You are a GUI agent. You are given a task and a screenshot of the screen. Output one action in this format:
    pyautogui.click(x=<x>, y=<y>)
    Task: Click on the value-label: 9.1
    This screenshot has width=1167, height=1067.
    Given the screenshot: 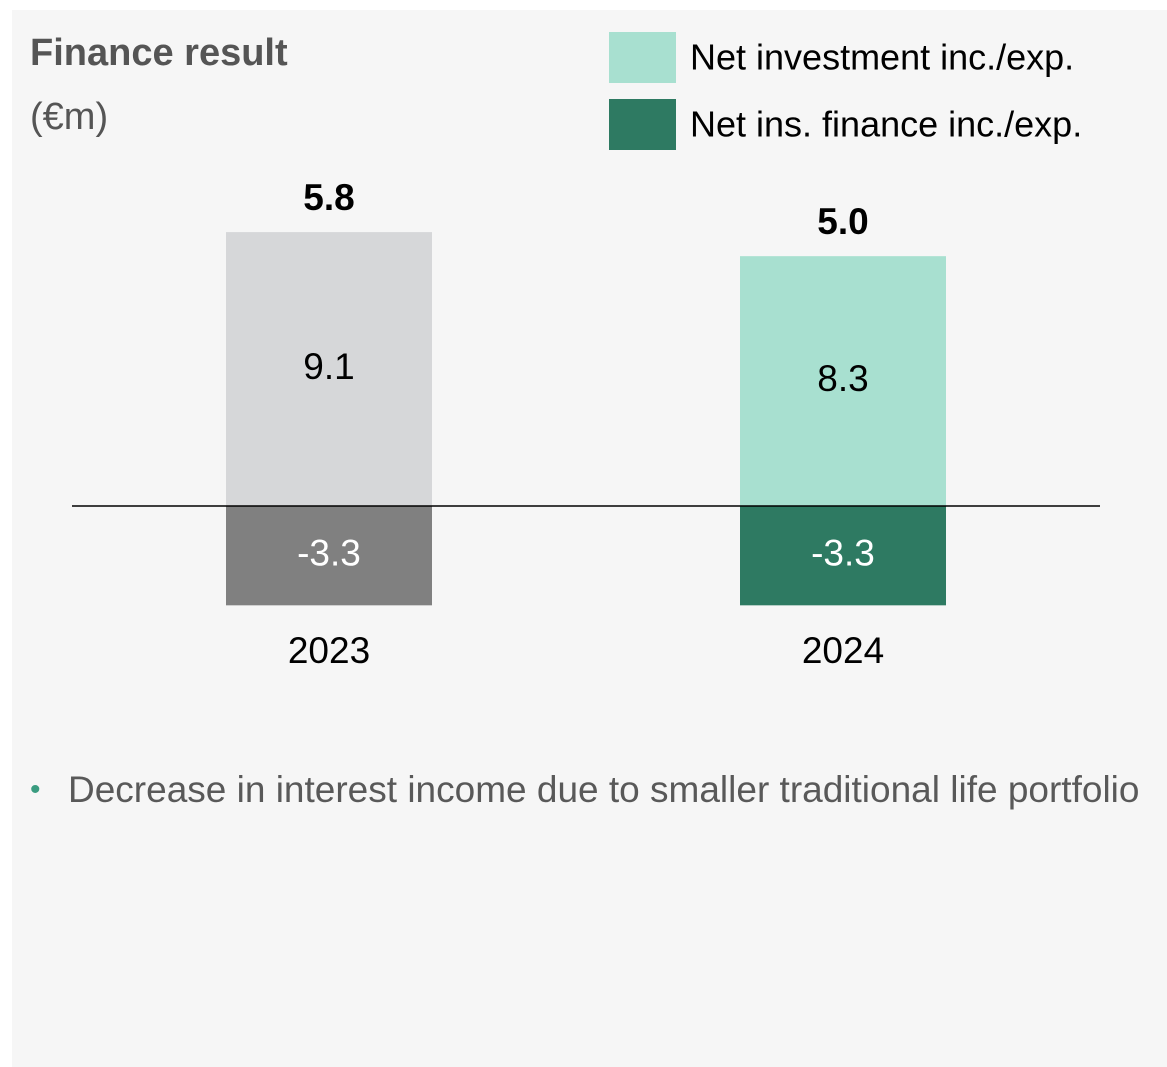 What is the action you would take?
    pyautogui.click(x=328, y=366)
    